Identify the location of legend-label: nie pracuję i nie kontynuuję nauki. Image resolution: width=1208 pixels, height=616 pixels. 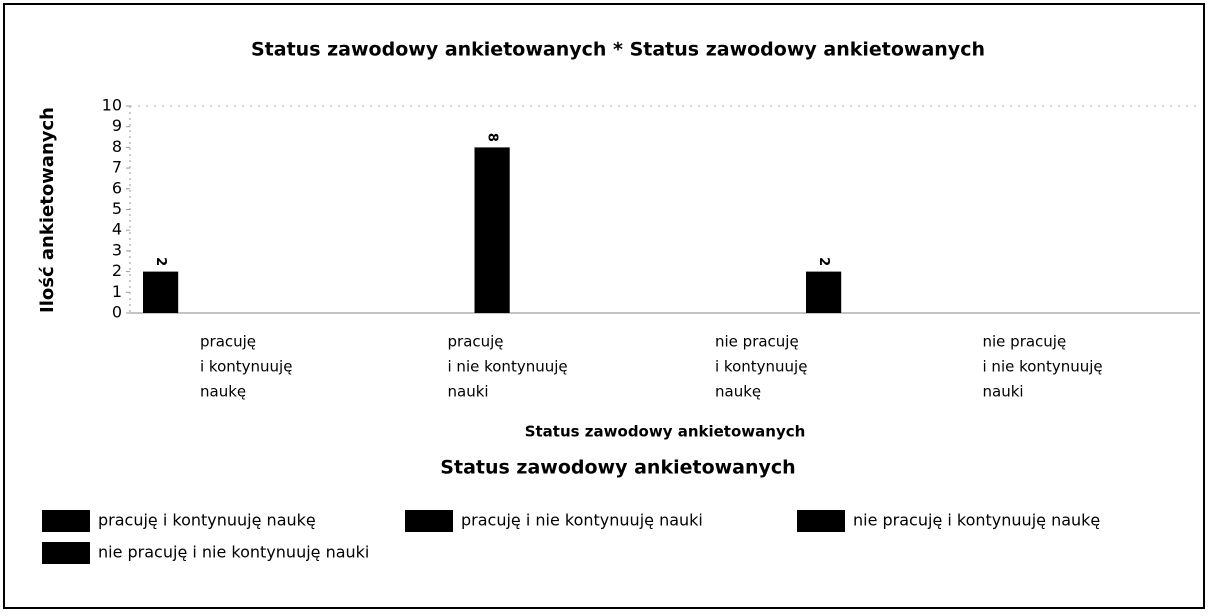
(233, 552).